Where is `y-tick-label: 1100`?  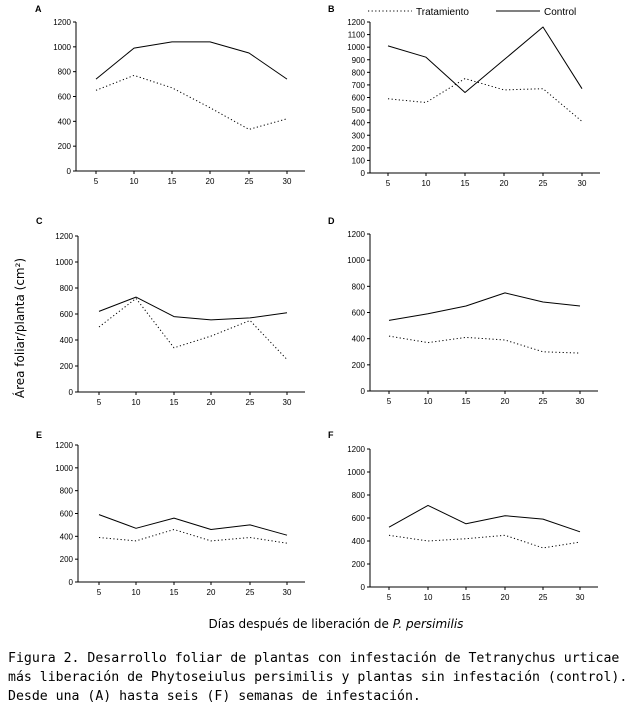 y-tick-label: 1100 is located at coordinates (357, 35).